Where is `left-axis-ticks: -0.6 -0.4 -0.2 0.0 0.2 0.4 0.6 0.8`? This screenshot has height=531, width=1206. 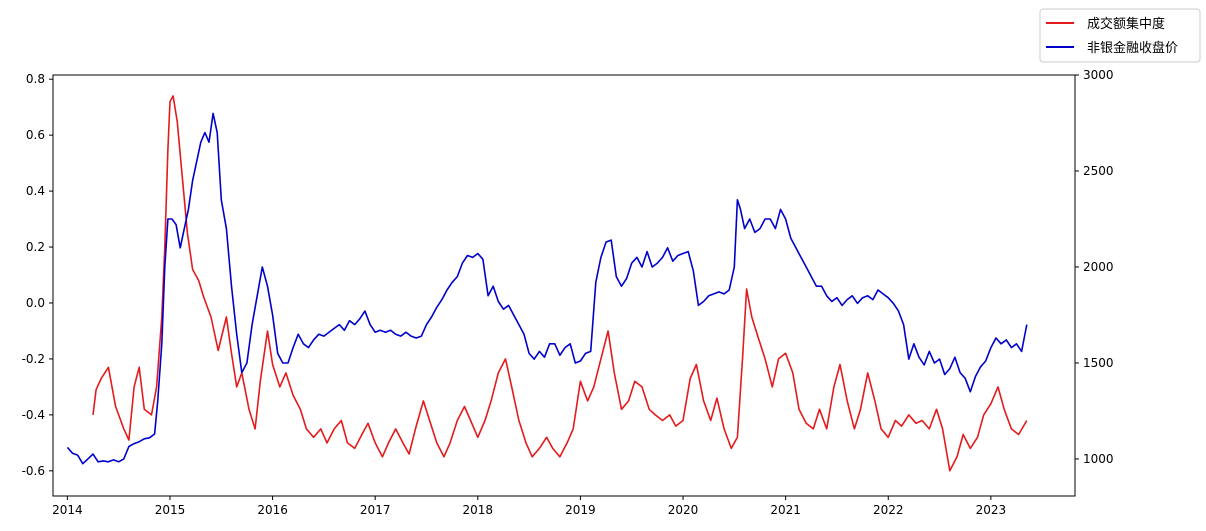 left-axis-ticks: -0.6 -0.4 -0.2 0.0 0.2 0.4 0.6 0.8 is located at coordinates (37, 275).